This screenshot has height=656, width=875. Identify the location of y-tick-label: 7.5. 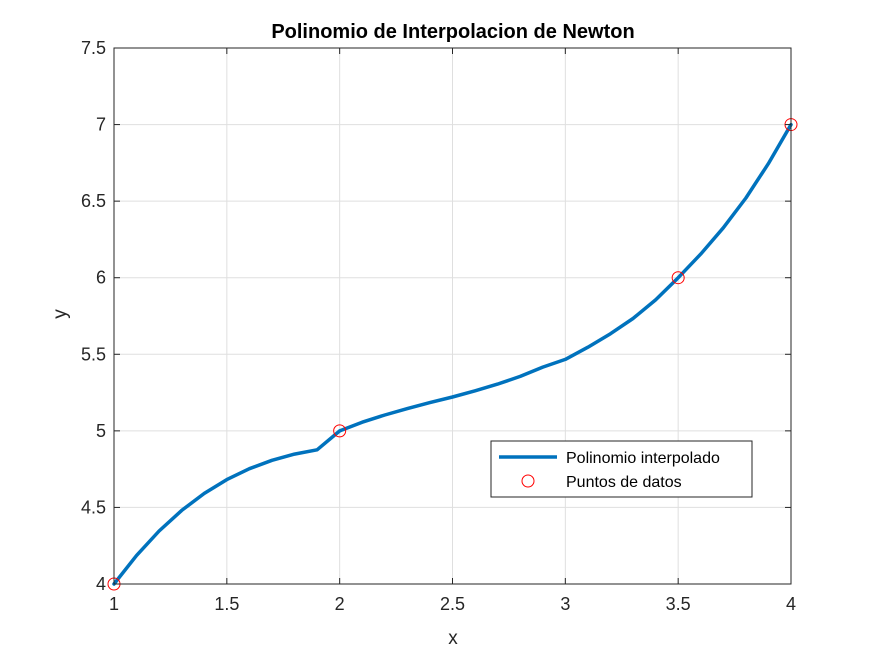
(93, 48).